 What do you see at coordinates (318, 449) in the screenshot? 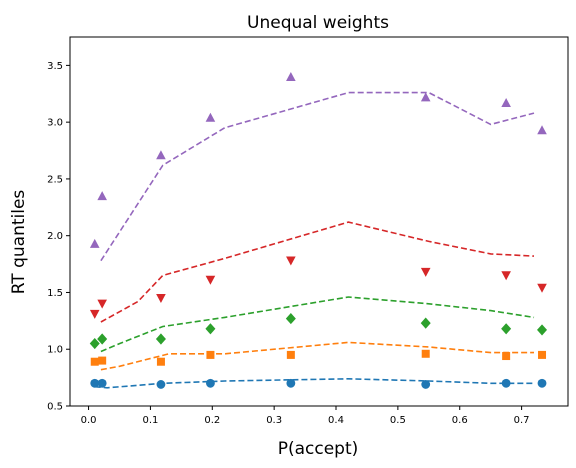
I see `x-axis-title: P(accept)` at bounding box center [318, 449].